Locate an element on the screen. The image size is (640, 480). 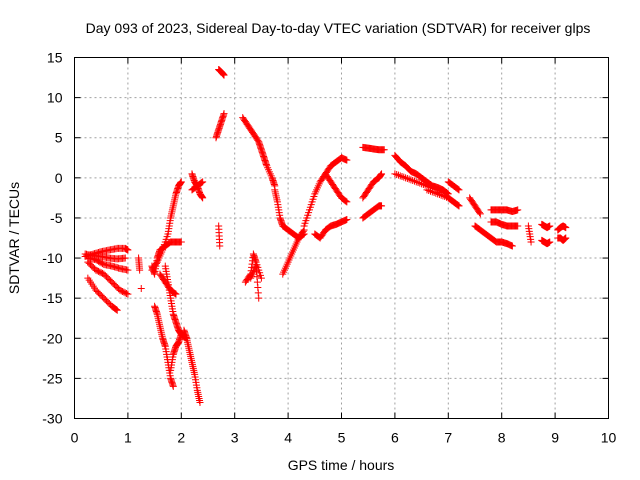
x-tick-label: 10 is located at coordinates (609, 438).